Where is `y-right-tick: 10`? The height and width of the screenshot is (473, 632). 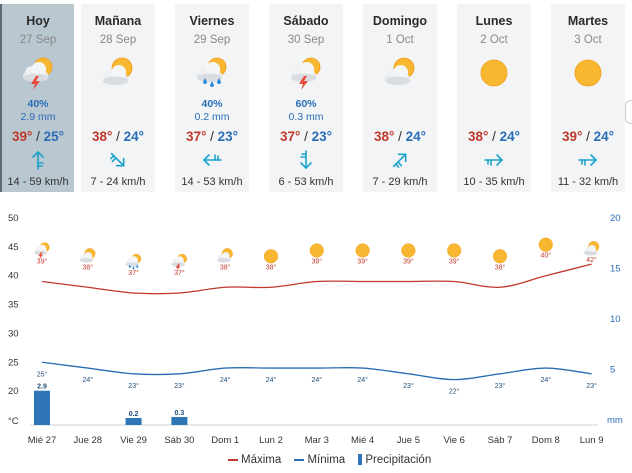 y-right-tick: 10 is located at coordinates (615, 319).